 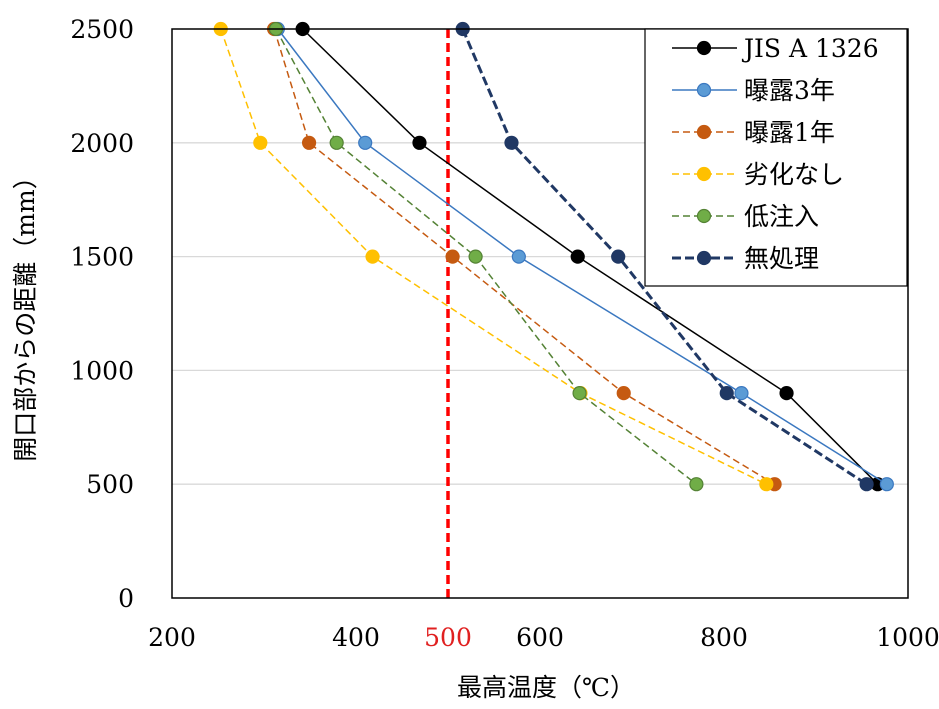 What do you see at coordinates (110, 484) in the screenshot?
I see `y-tick-label: 500` at bounding box center [110, 484].